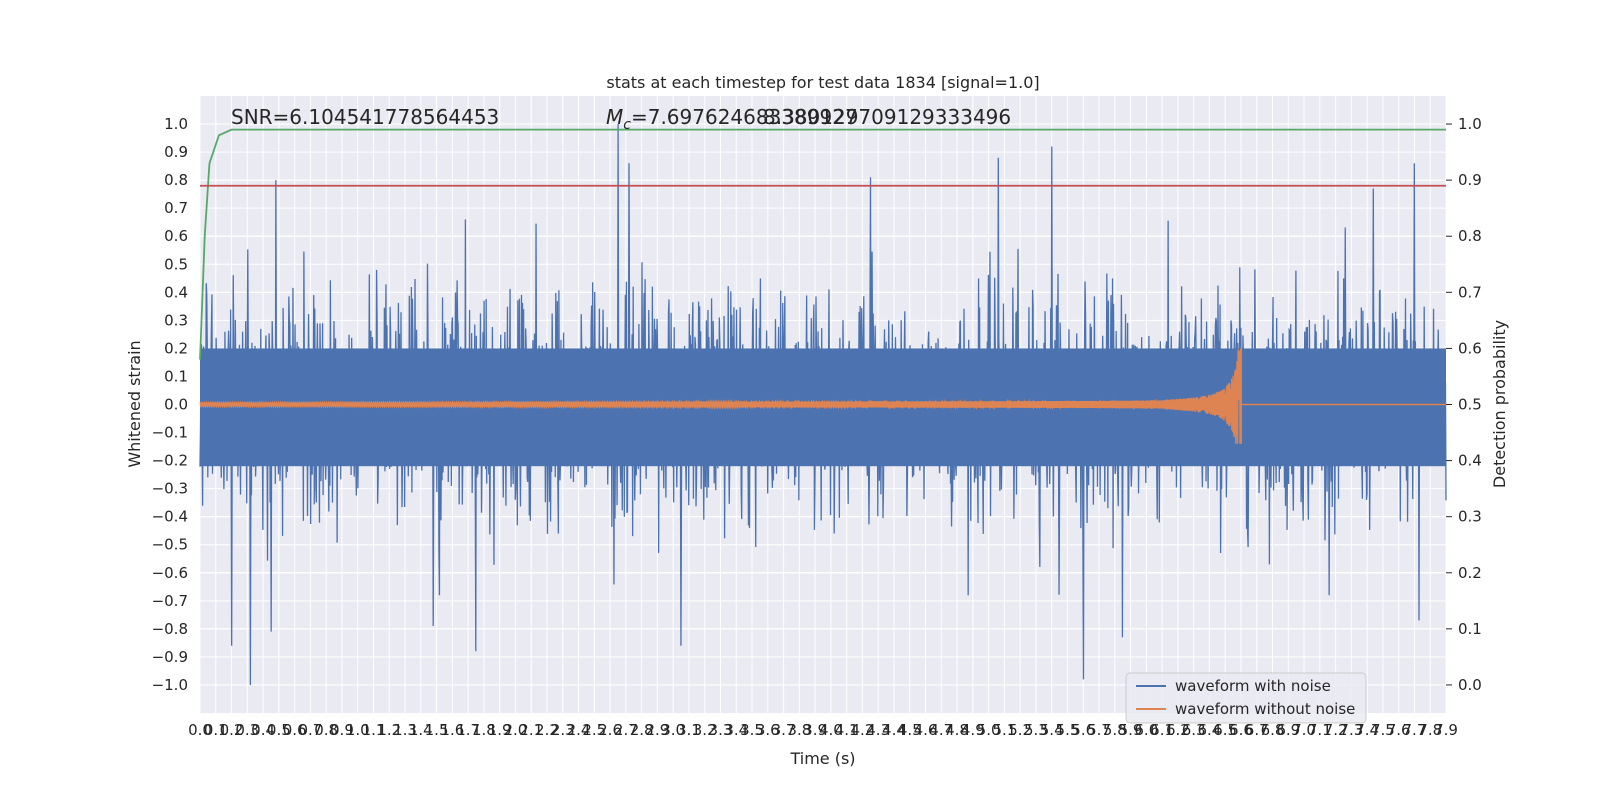 The height and width of the screenshot is (800, 1600). What do you see at coordinates (176, 348) in the screenshot?
I see `y-tick-label: 0.2` at bounding box center [176, 348].